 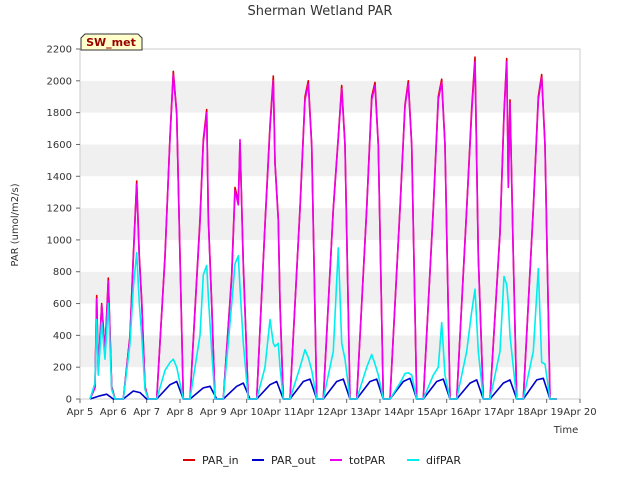 I want to click on y-tick-label: 1200, so click(x=59, y=209).